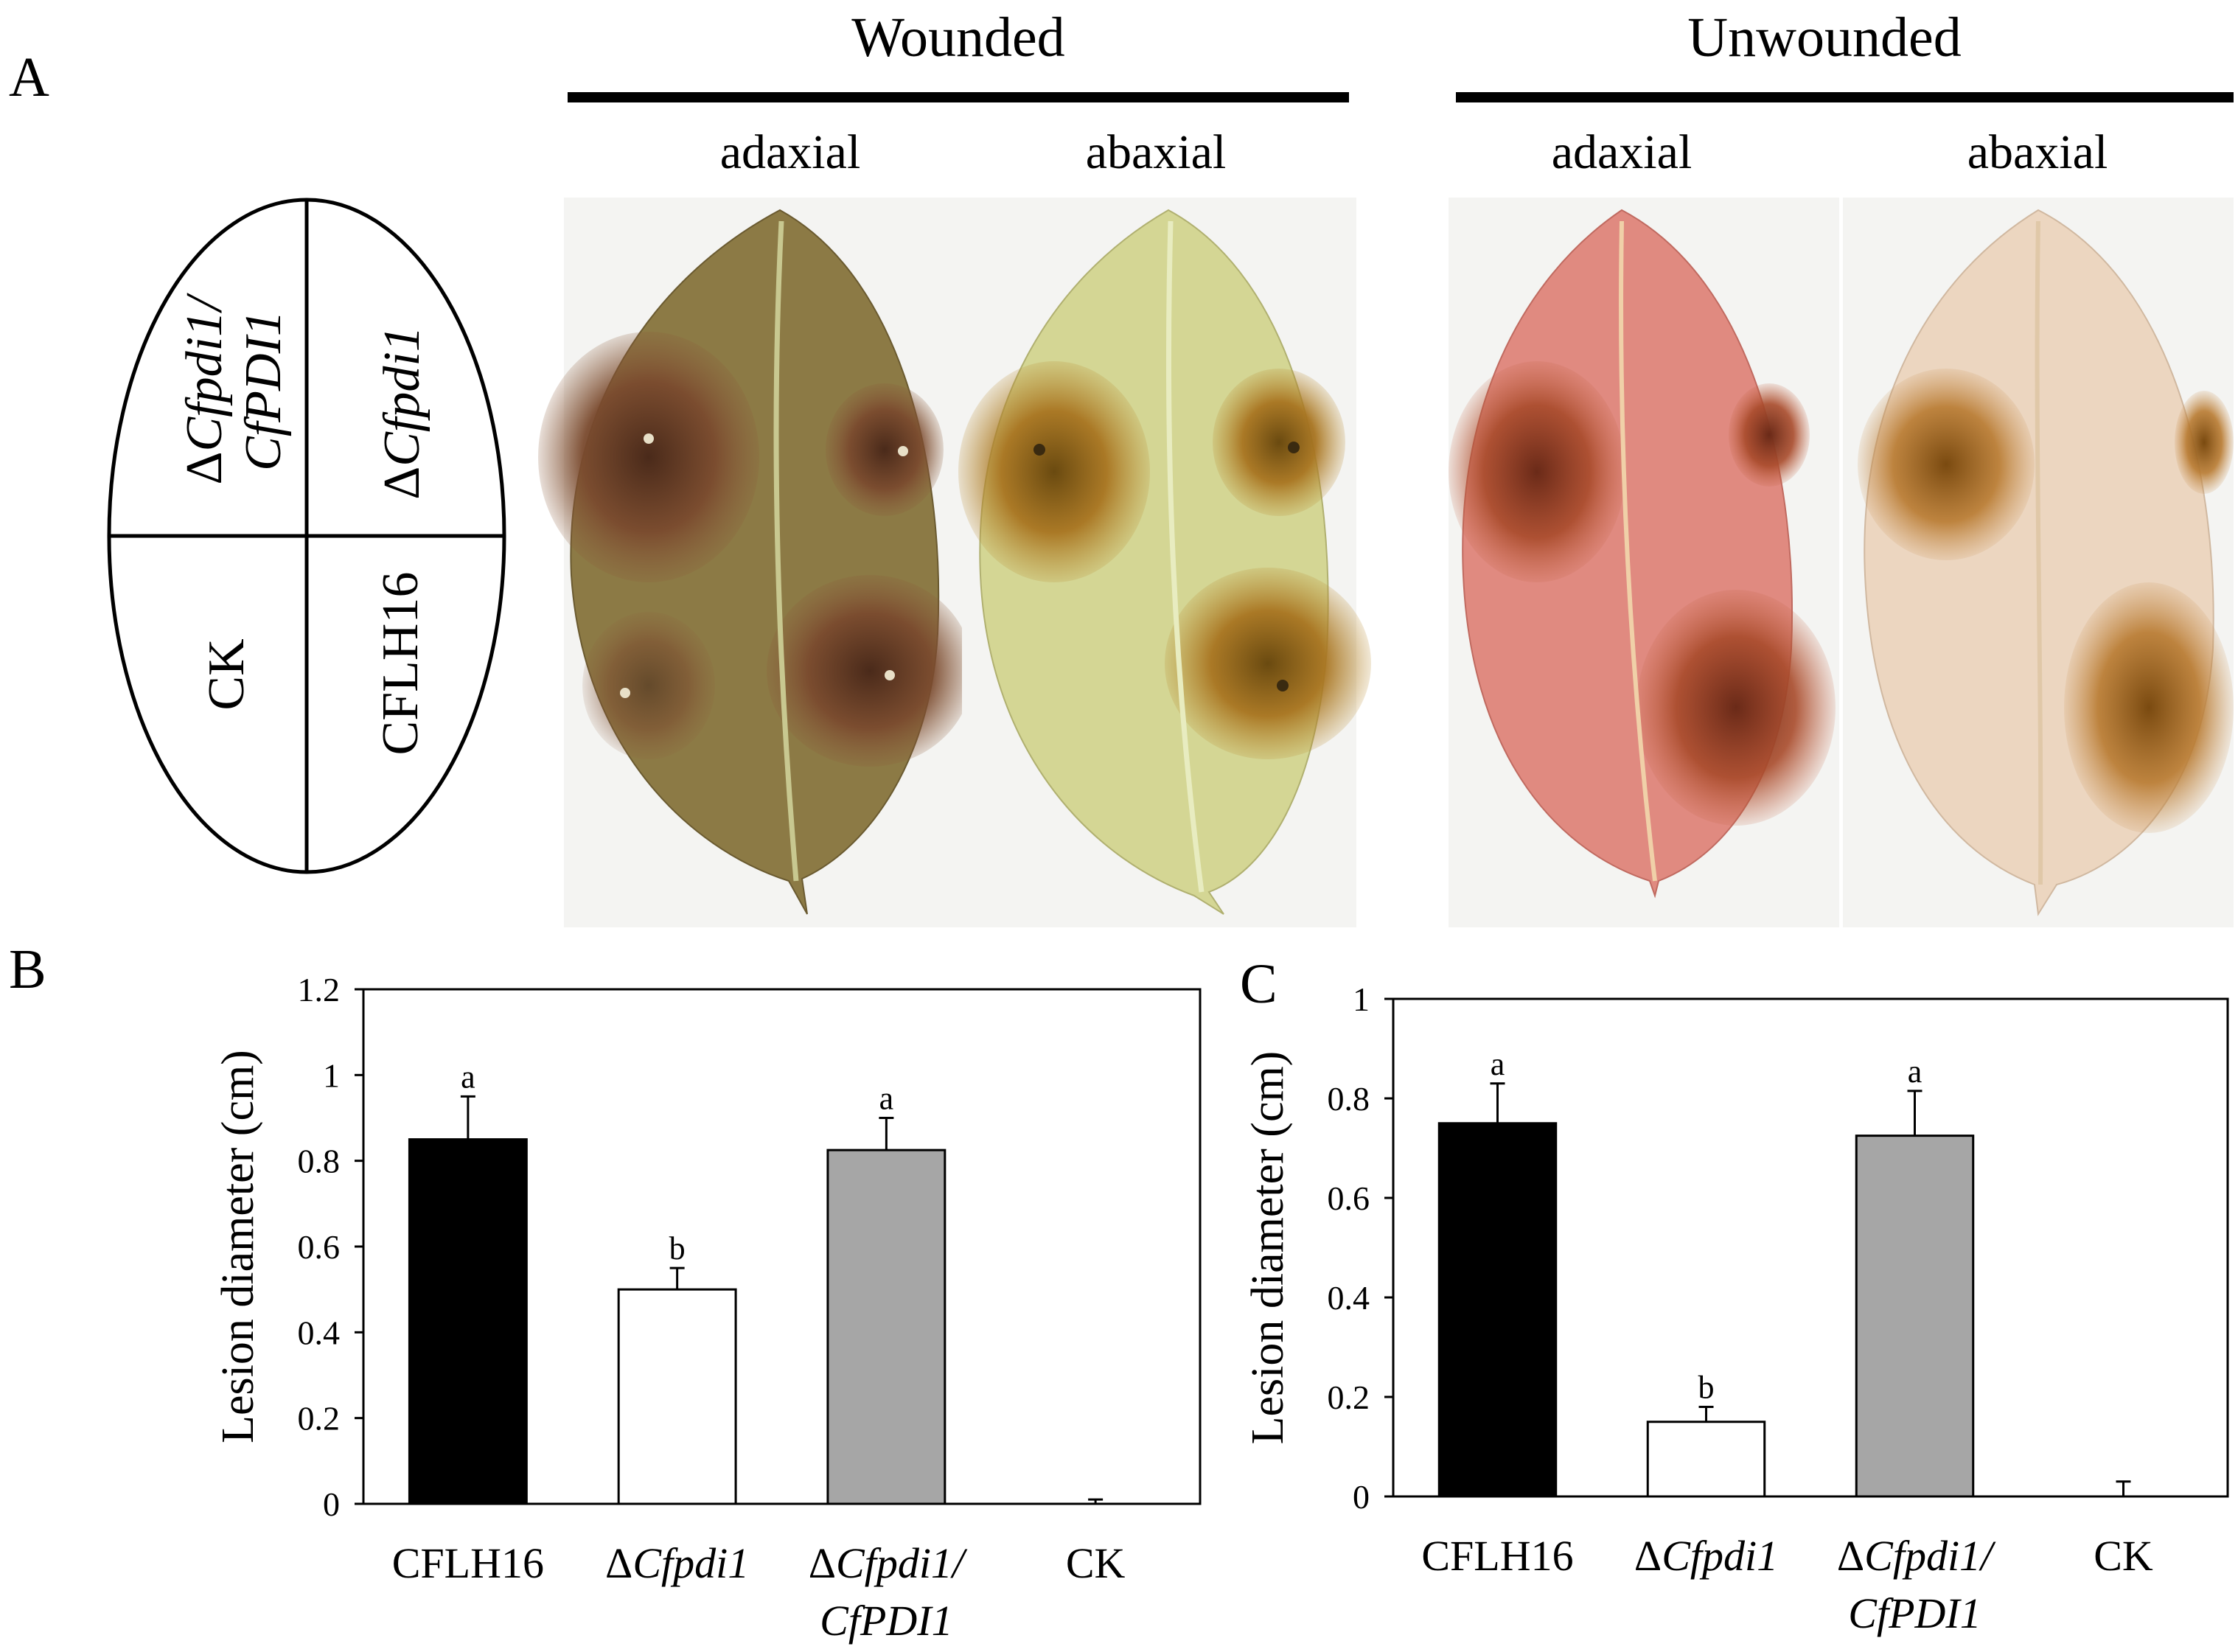  What do you see at coordinates (755, 562) in the screenshot?
I see `leaf-photo-wounded-adaxial` at bounding box center [755, 562].